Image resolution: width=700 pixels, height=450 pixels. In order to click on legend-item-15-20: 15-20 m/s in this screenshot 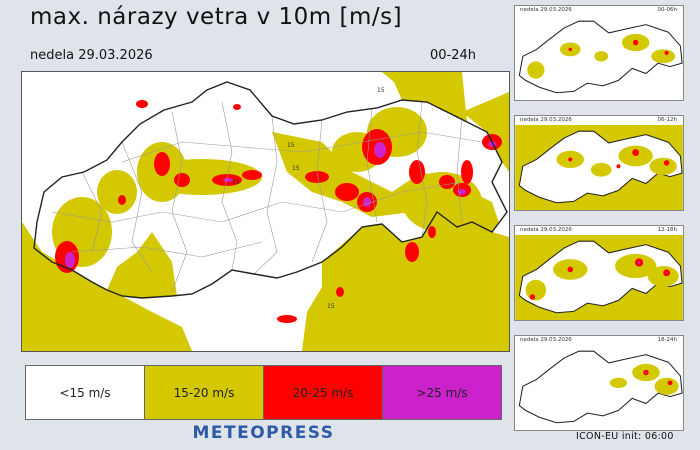, I will do `click(204, 392)`.